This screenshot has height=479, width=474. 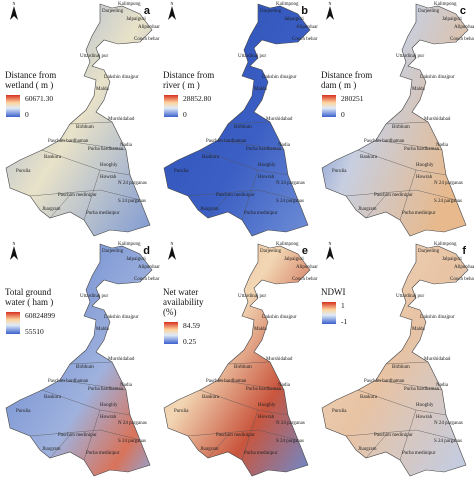 What do you see at coordinates (103, 213) in the screenshot?
I see `district-label: Purba medinipur` at bounding box center [103, 213].